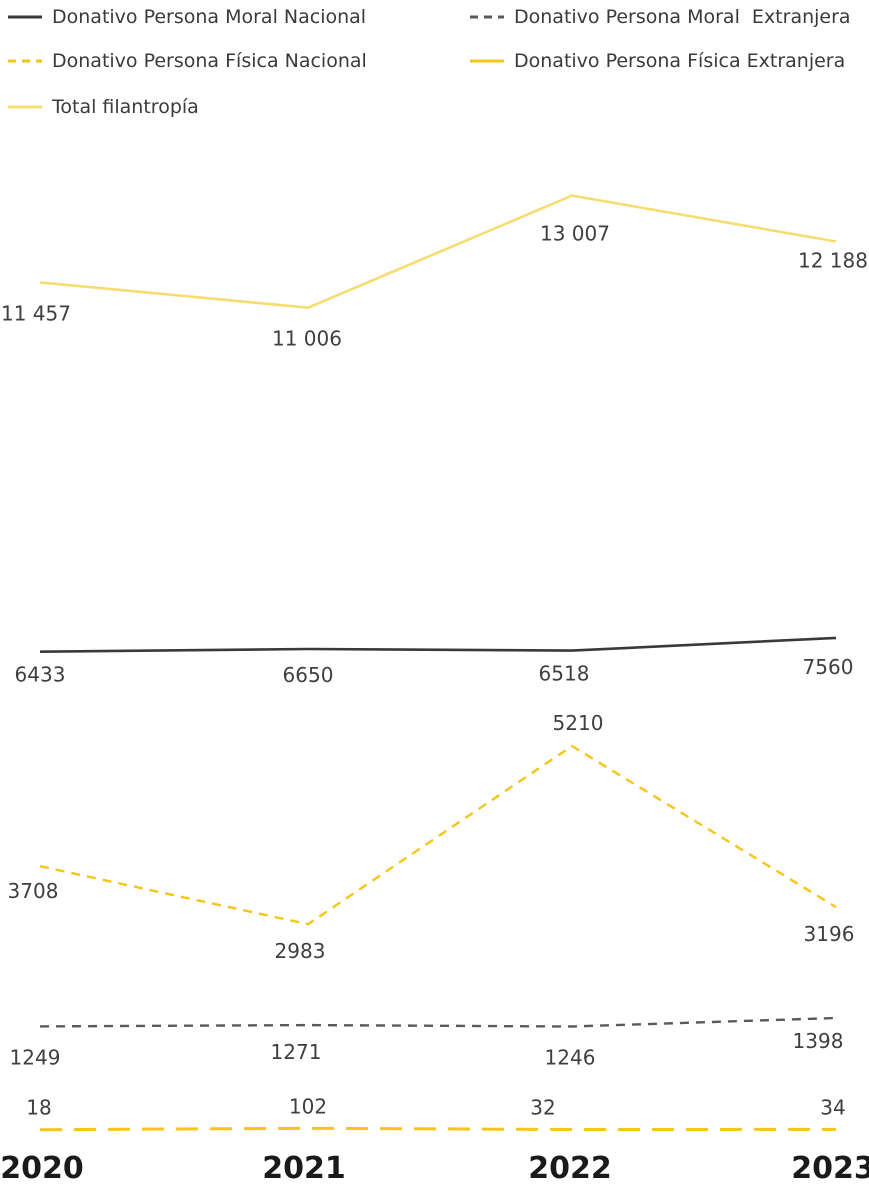  I want to click on legend-swatch-moral-nacional, so click(25, 17).